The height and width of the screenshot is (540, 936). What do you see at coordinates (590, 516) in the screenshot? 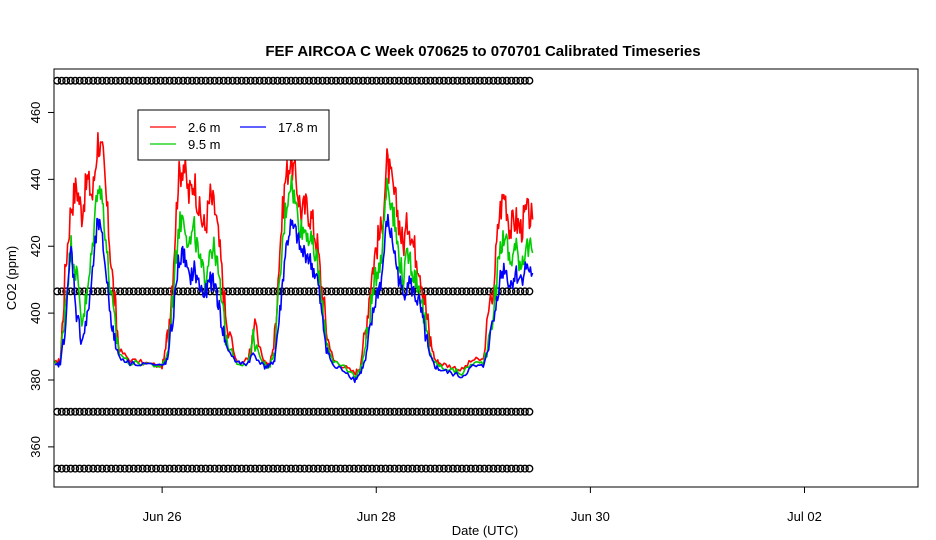
I see `x-tick-label: Jun 30` at bounding box center [590, 516].